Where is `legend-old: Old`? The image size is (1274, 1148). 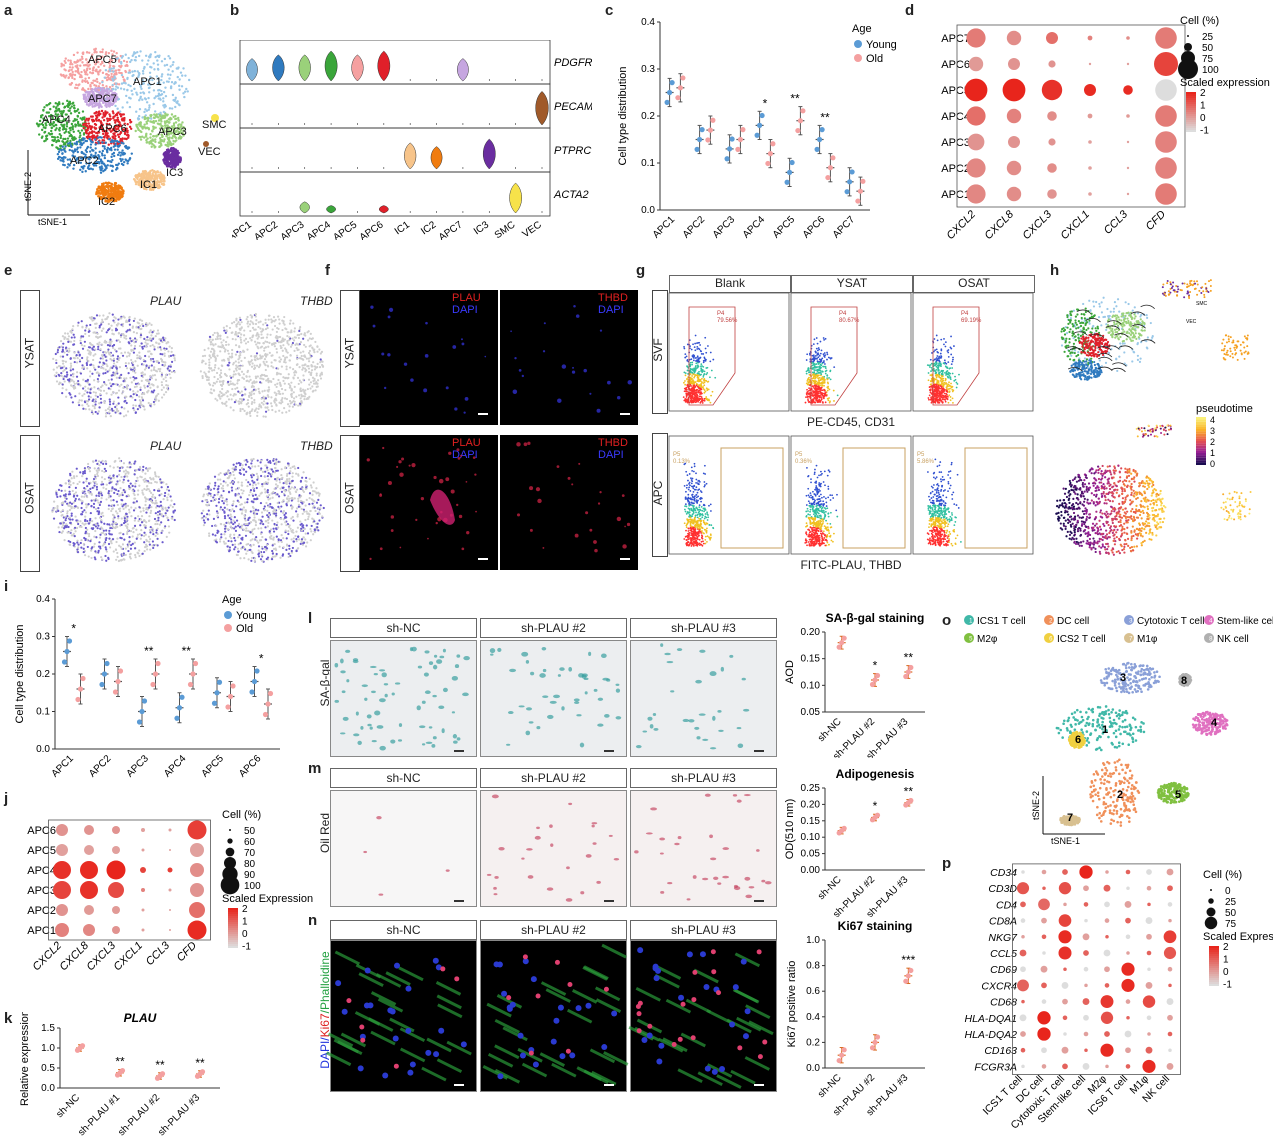 legend-old: Old is located at coordinates (874, 59).